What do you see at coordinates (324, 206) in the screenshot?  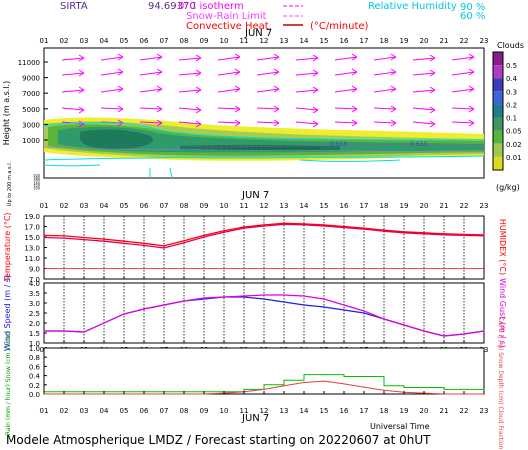 I see `hour-label: 15` at bounding box center [324, 206].